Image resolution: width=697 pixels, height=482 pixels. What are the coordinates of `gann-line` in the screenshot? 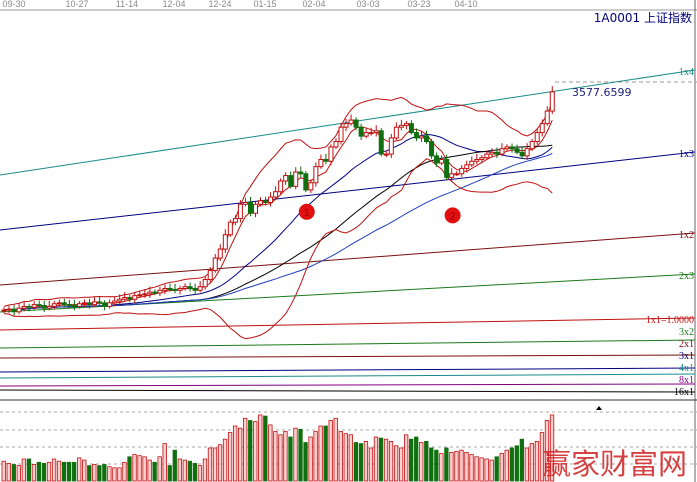 It's located at (348, 324).